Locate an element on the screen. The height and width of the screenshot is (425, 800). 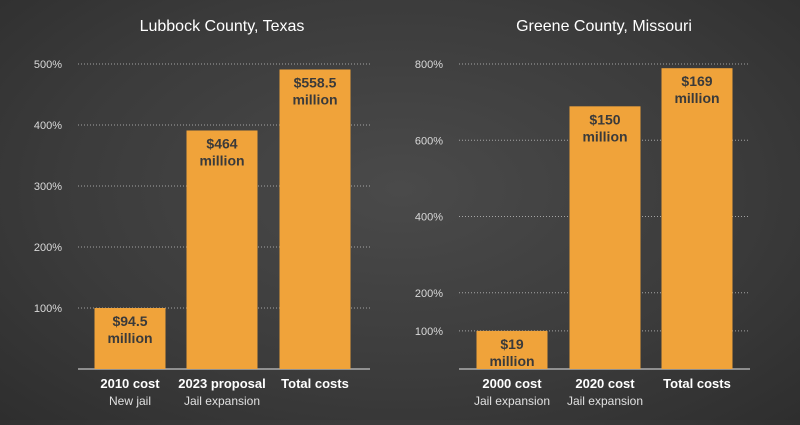
bar-value-label: $94.5 is located at coordinates (129, 321).